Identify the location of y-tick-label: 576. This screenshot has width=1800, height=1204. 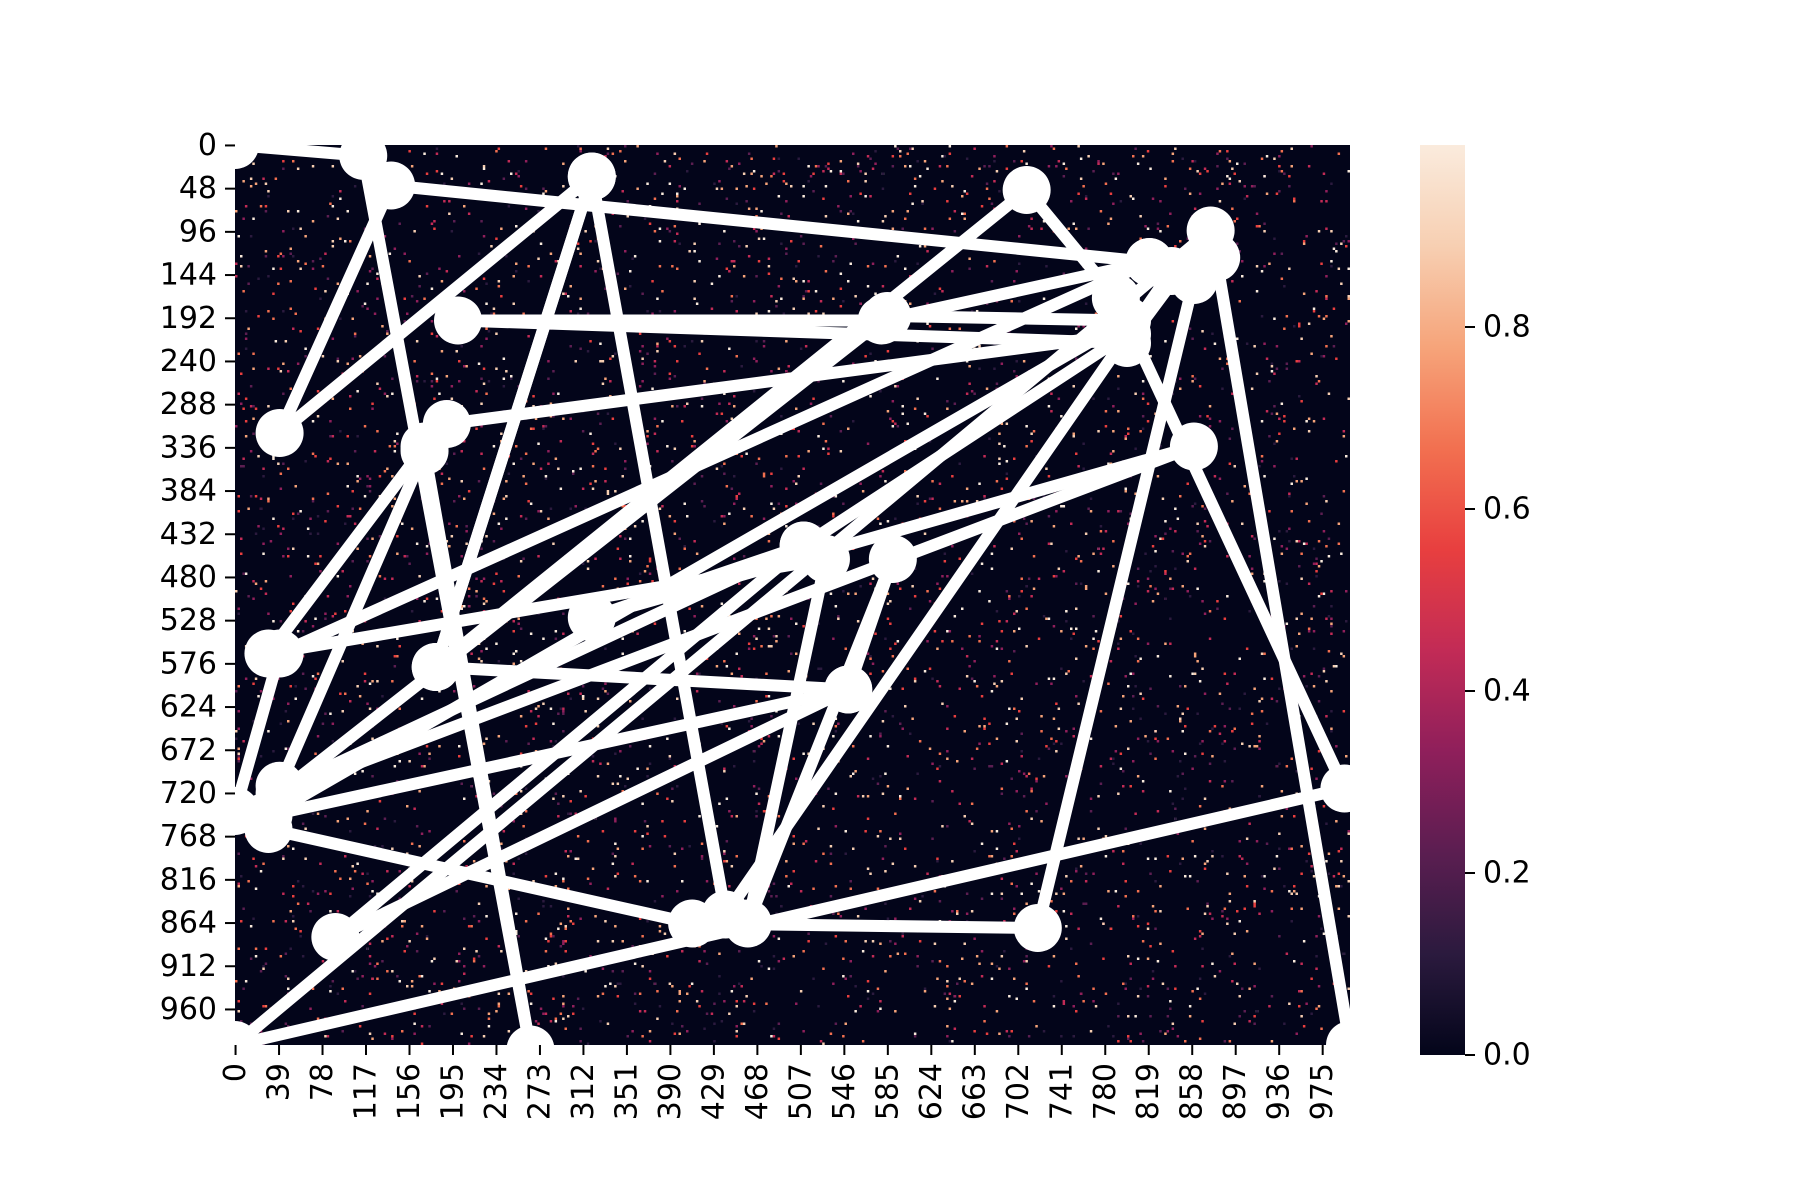
(188, 663).